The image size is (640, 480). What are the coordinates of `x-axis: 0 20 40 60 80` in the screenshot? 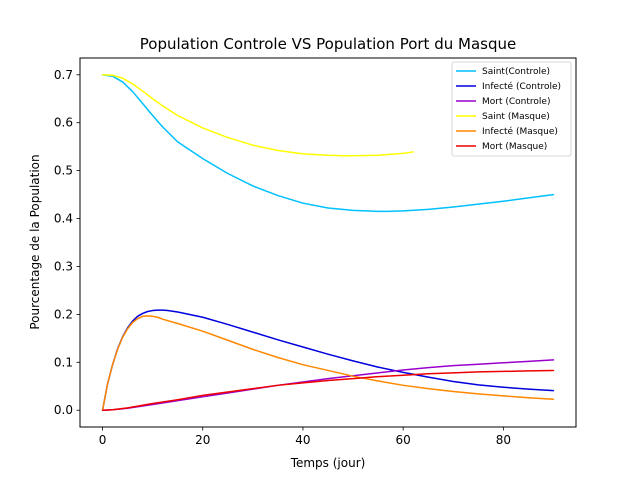 It's located at (305, 437).